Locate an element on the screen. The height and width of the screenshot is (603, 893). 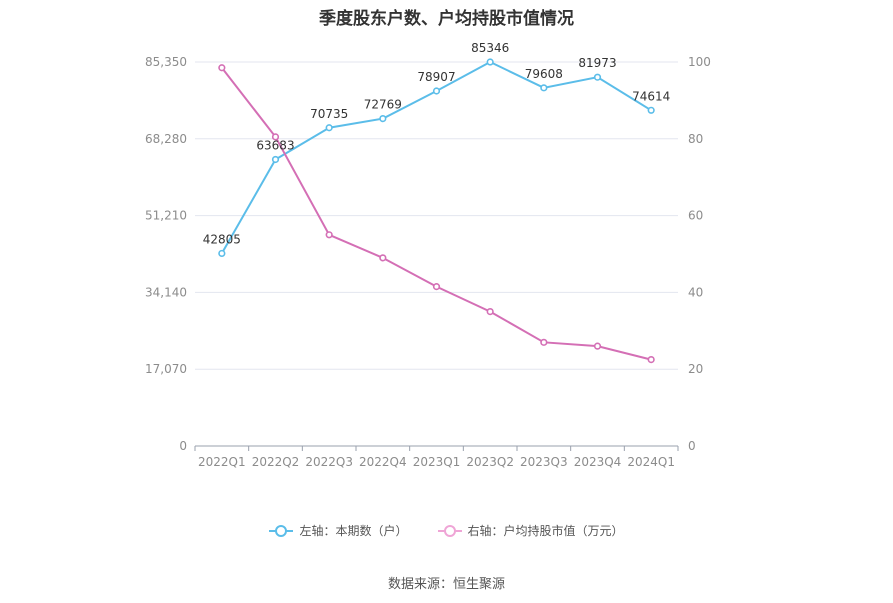
x-axis-tick-label: 2022Q1 is located at coordinates (222, 462).